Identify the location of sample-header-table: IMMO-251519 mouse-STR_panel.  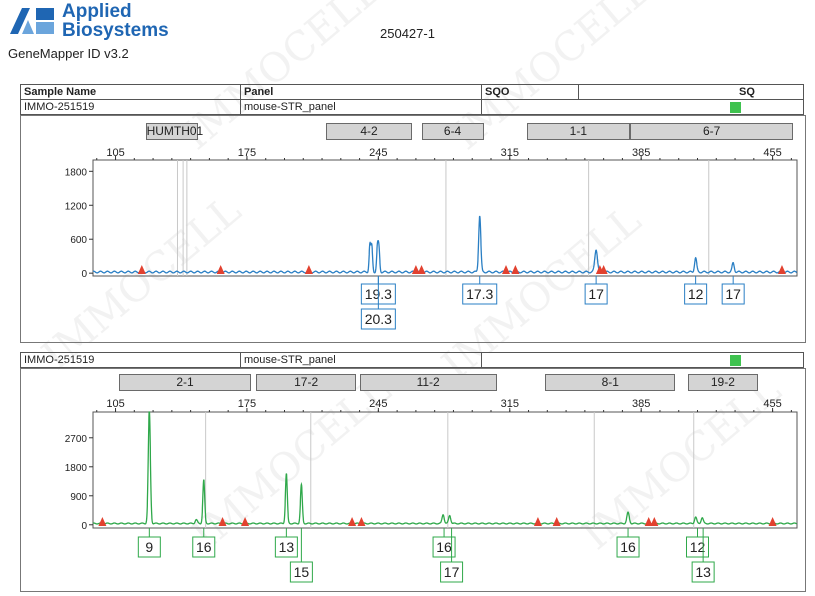
(412, 360).